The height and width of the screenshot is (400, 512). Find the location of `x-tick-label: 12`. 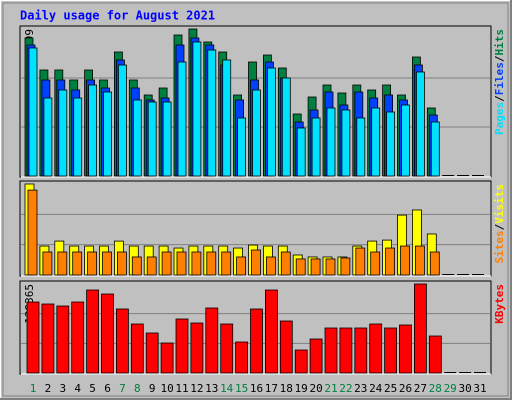

x-tick-label: 12 is located at coordinates (196, 388).